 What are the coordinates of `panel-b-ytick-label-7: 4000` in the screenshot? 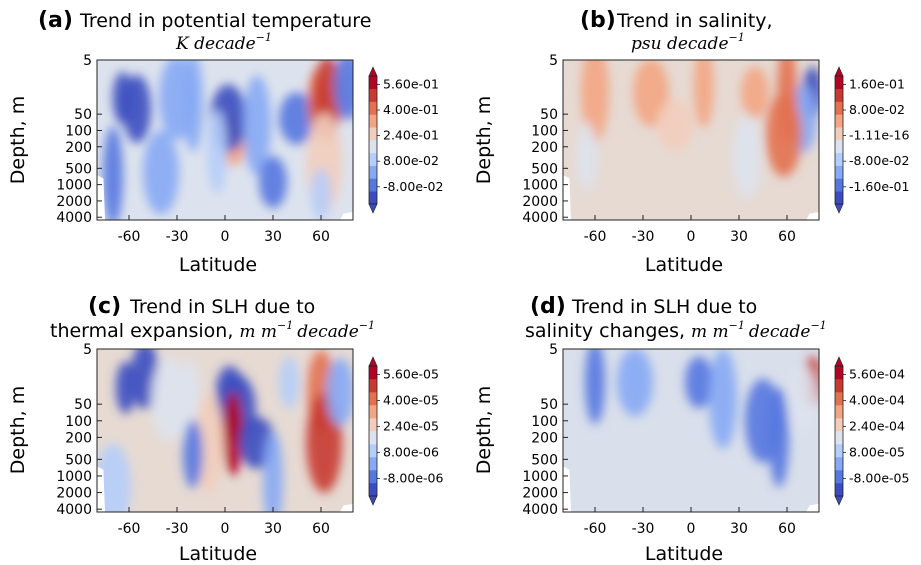 It's located at (540, 218).